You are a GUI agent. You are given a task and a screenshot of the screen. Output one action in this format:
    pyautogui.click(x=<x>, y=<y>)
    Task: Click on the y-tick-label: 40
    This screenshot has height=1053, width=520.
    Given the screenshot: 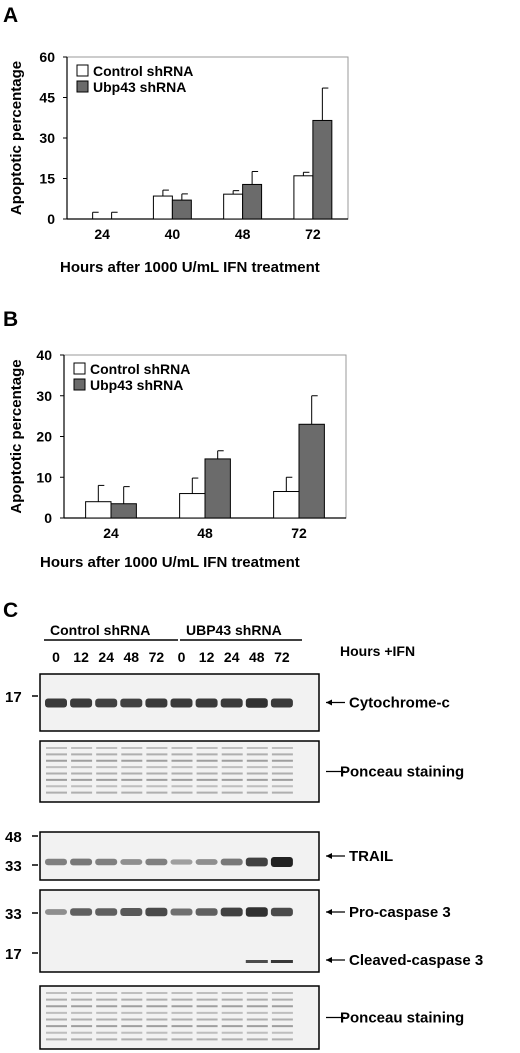 What is the action you would take?
    pyautogui.click(x=44, y=355)
    